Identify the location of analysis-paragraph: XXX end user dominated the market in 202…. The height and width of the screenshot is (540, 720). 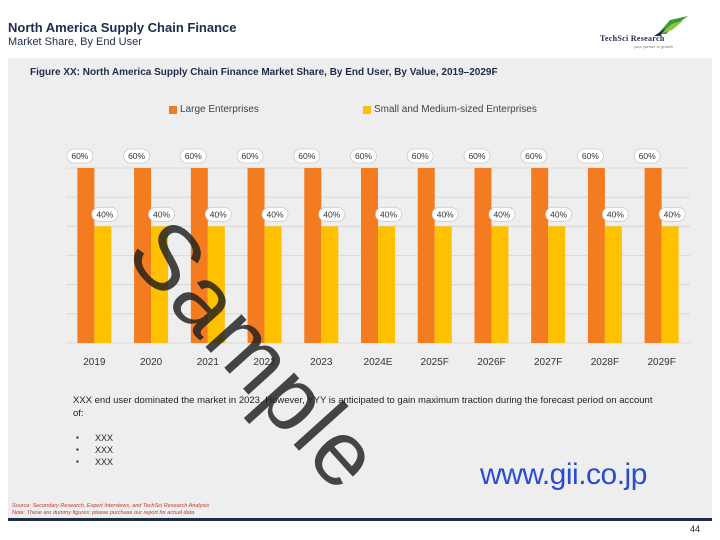
(363, 407).